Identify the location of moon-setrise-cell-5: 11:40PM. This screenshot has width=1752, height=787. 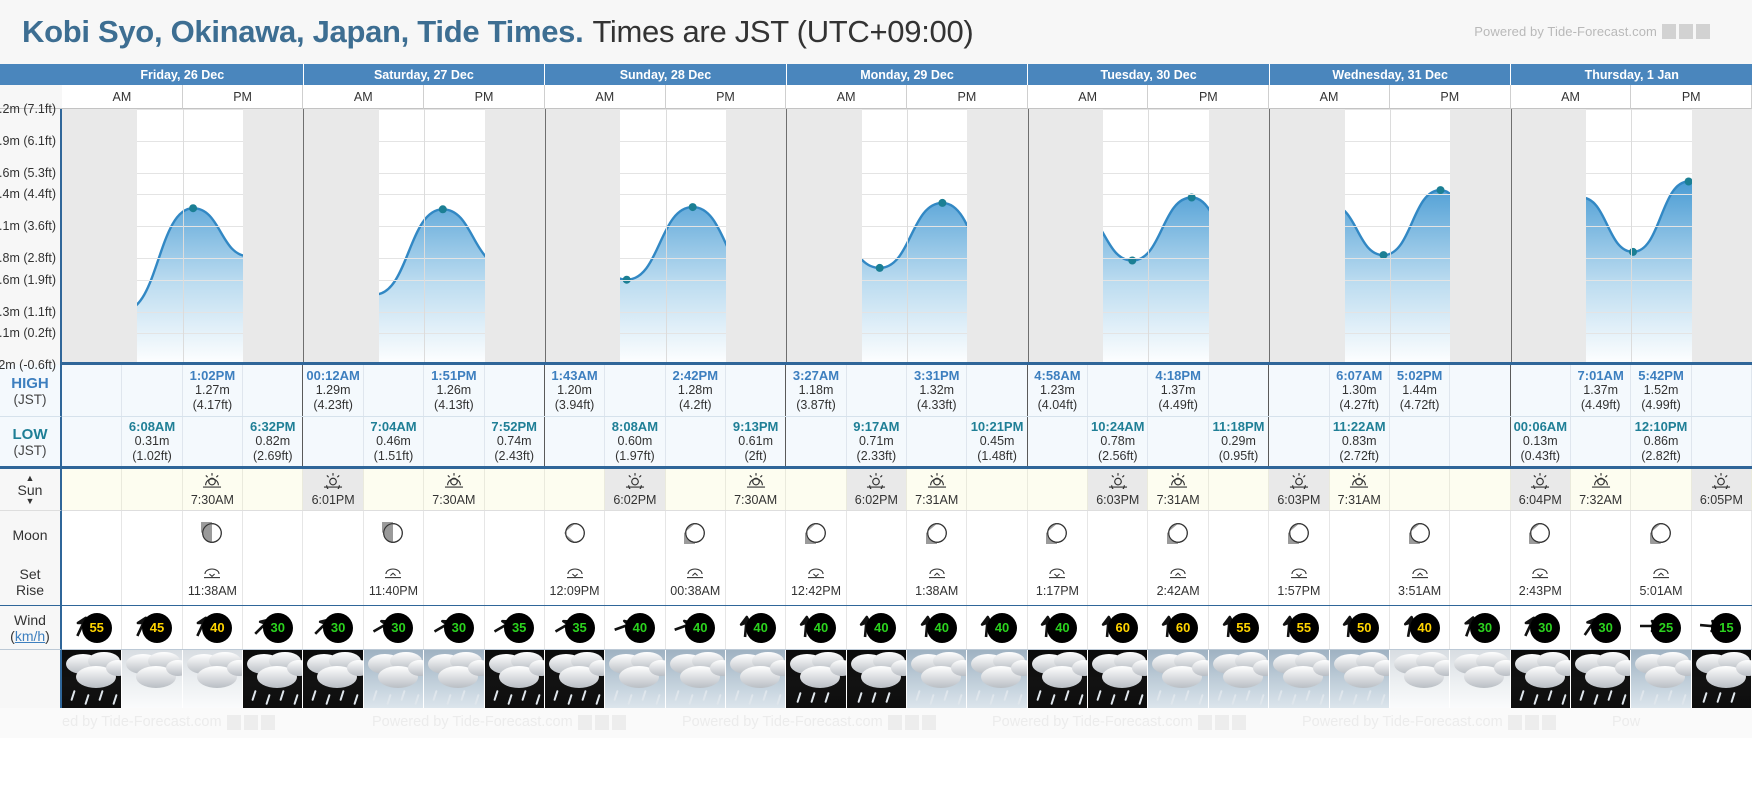
(394, 581).